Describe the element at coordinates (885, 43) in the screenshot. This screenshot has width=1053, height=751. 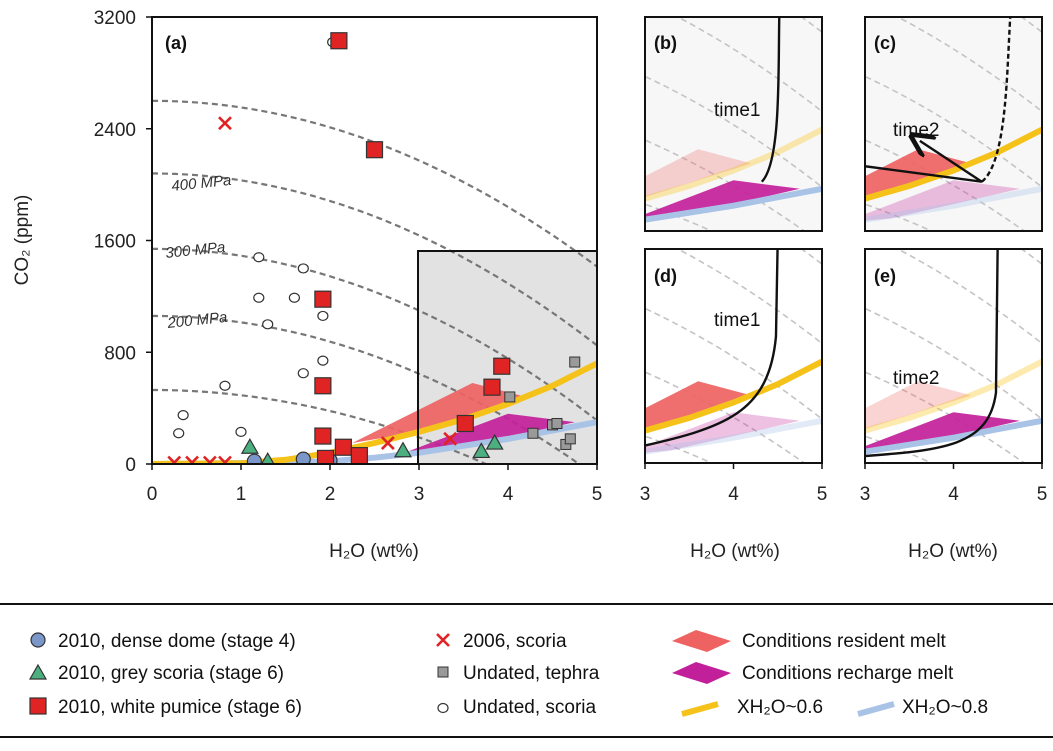
I see `panel-label-c: (c)` at that location.